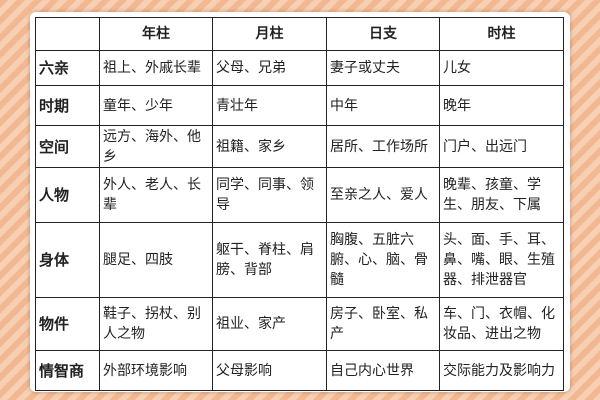  What do you see at coordinates (383, 324) in the screenshot?
I see `table-cell: 房子、卧室、私产` at bounding box center [383, 324].